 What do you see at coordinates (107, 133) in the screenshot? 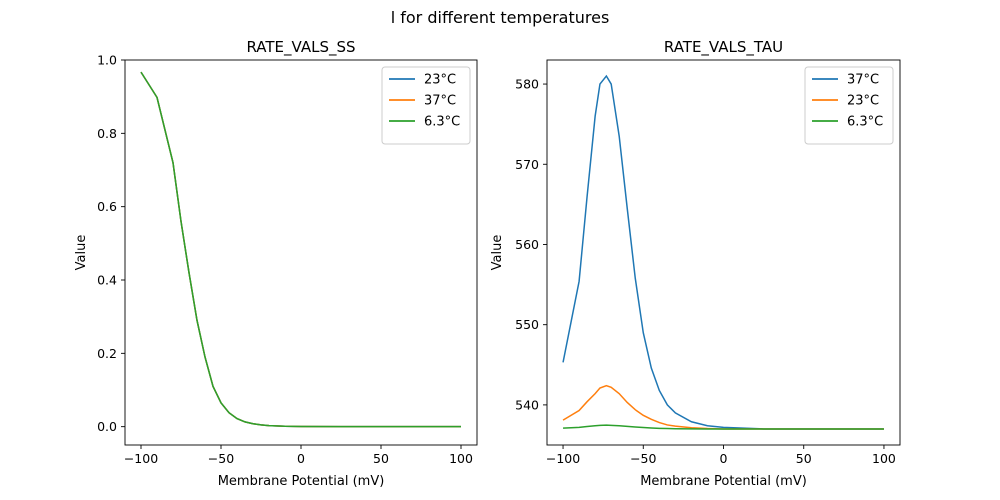
I see `y-tick-label: 0.8` at bounding box center [107, 133].